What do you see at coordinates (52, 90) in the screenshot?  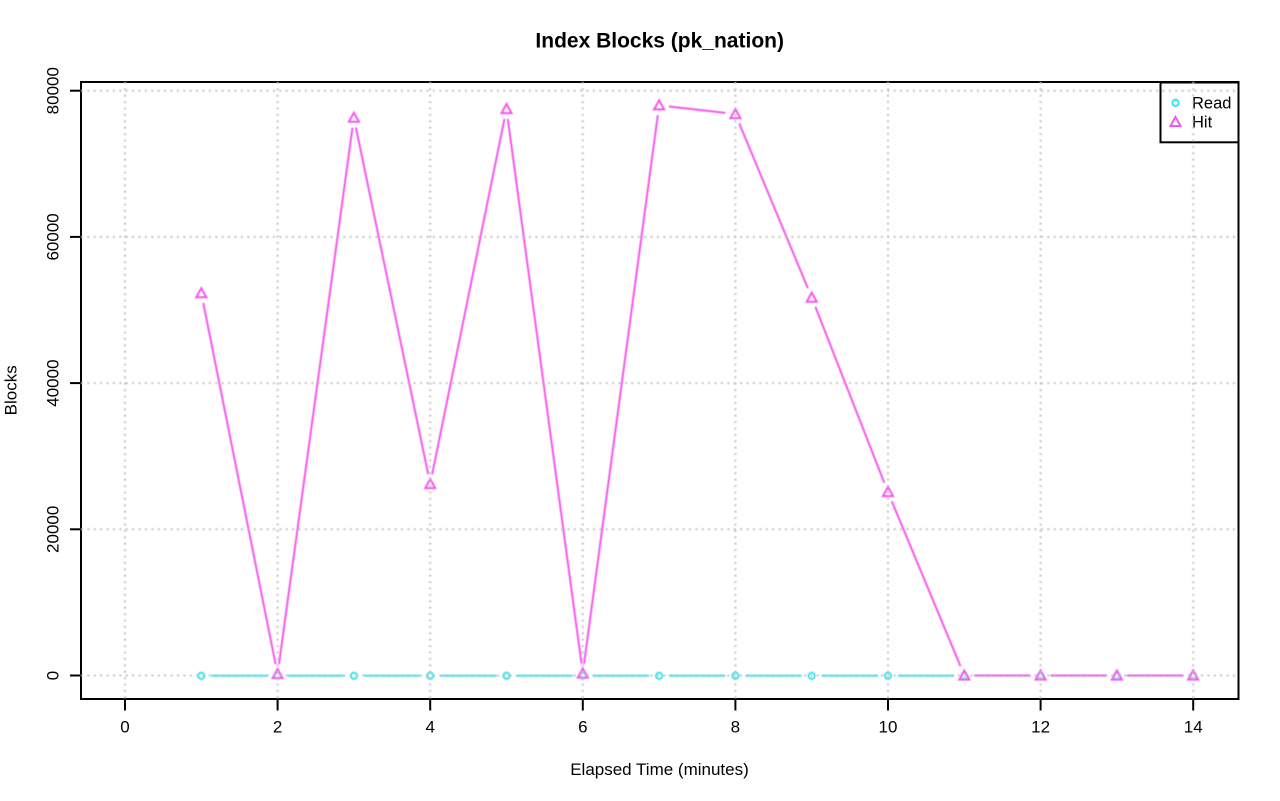 I see `svg-text: 80000` at bounding box center [52, 90].